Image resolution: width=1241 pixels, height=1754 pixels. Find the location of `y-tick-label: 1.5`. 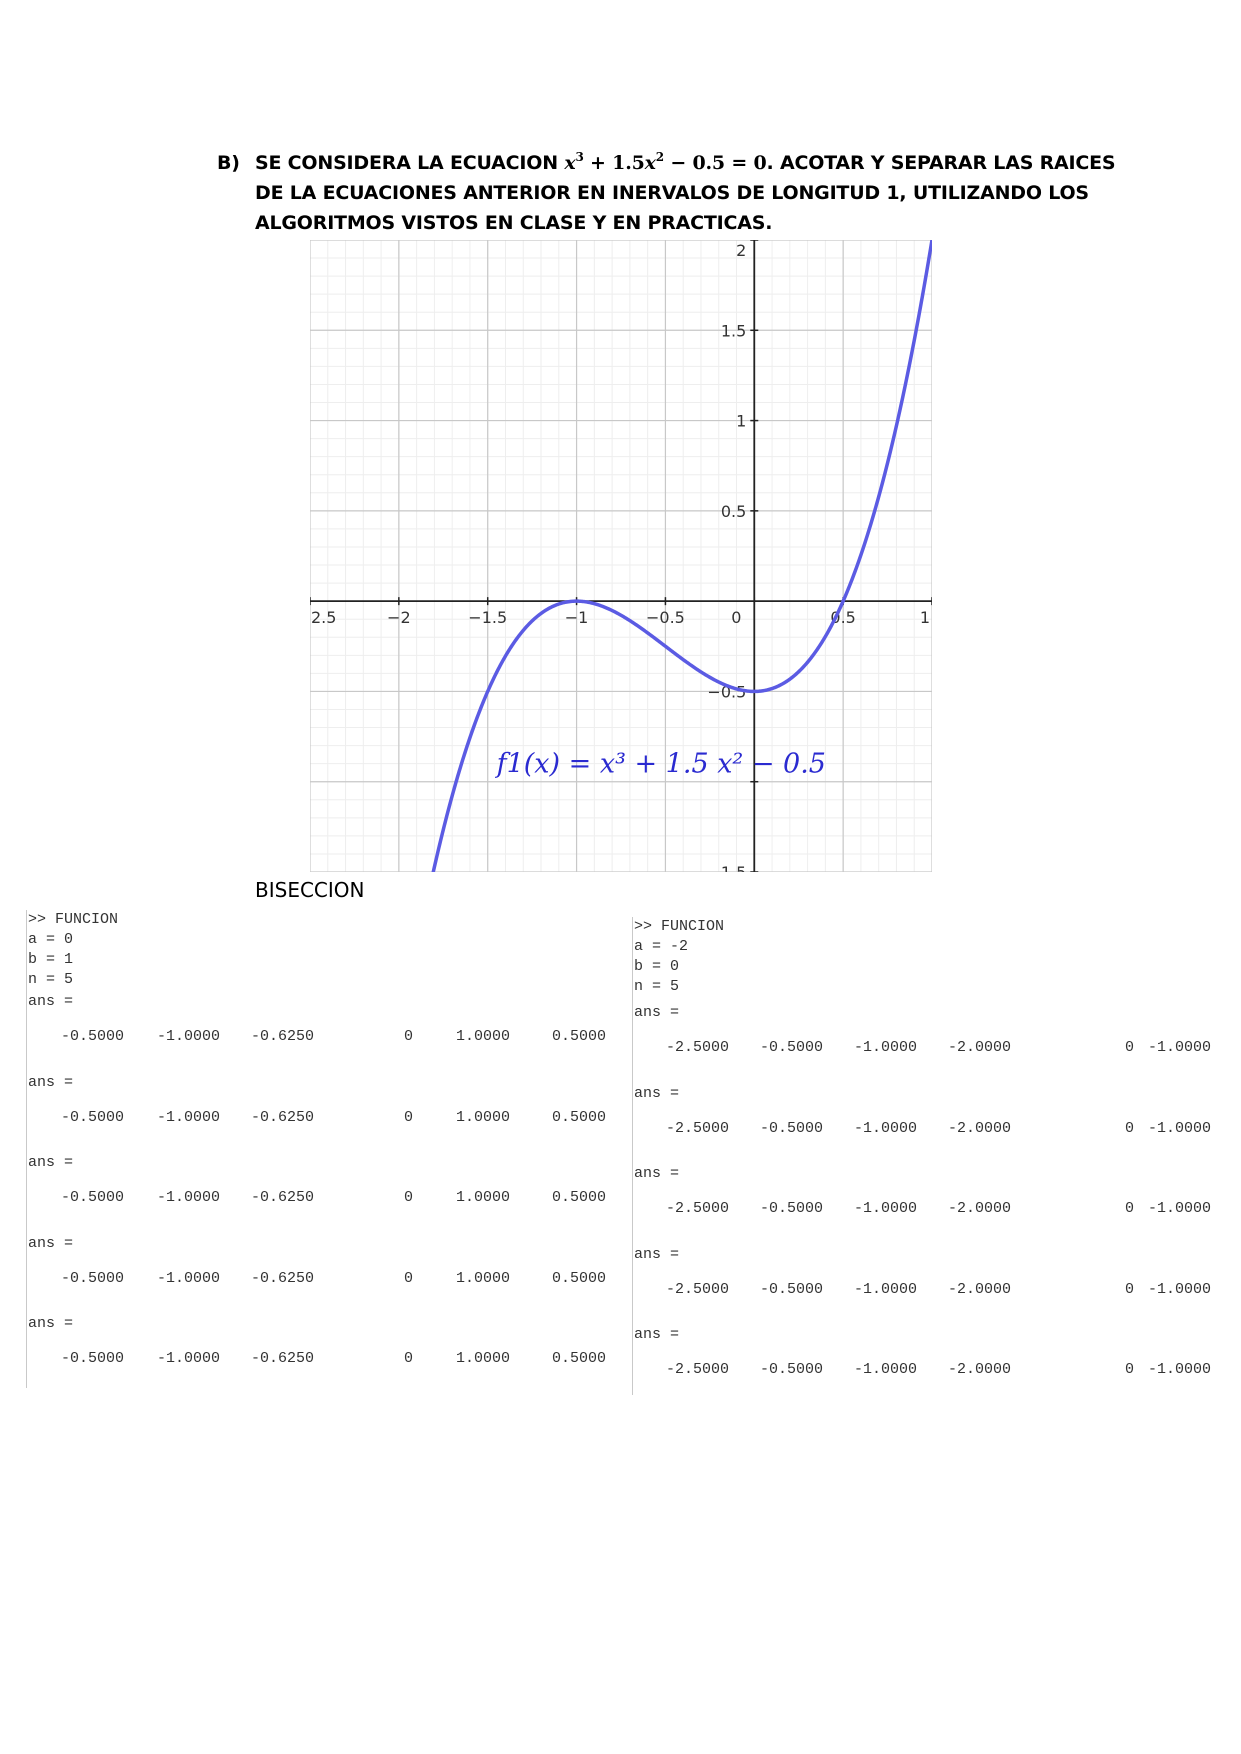

y-tick-label: 1.5 is located at coordinates (733, 330).